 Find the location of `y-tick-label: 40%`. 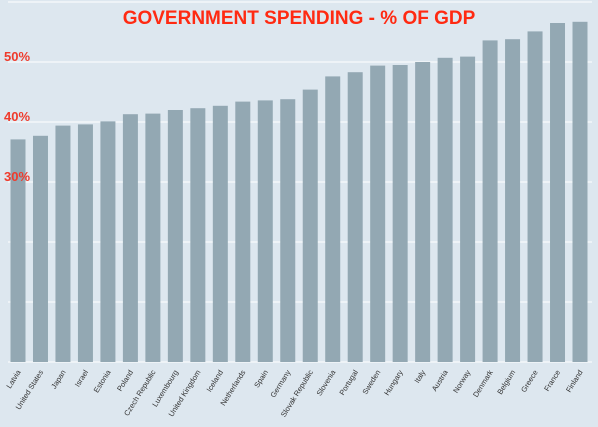

y-tick-label: 40% is located at coordinates (17, 116).